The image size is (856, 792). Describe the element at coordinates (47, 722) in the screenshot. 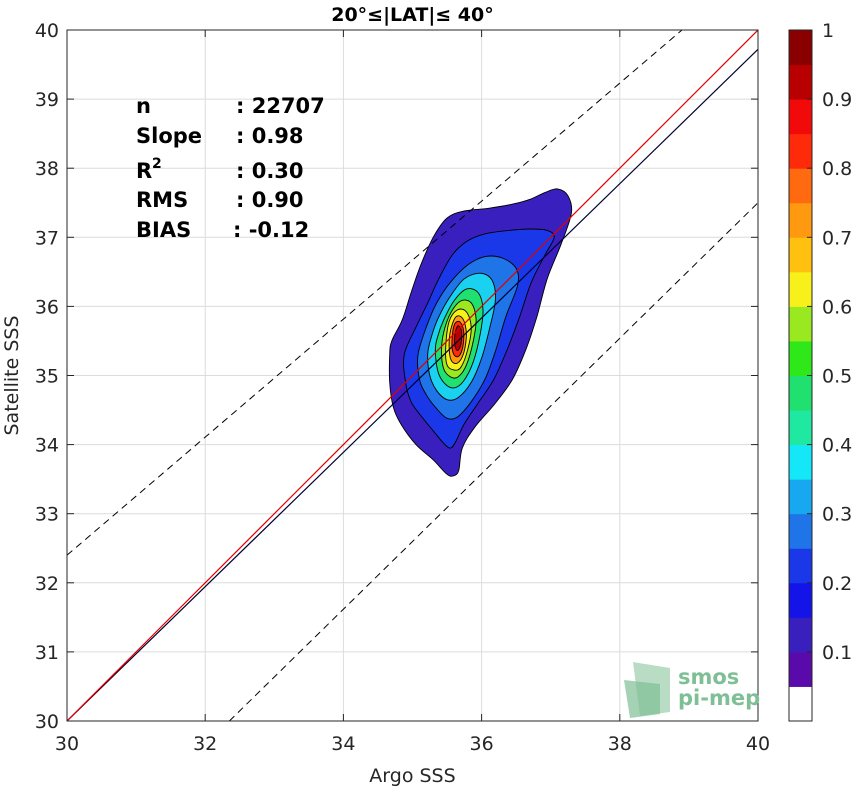

I see `y-tick-label: 30` at that location.